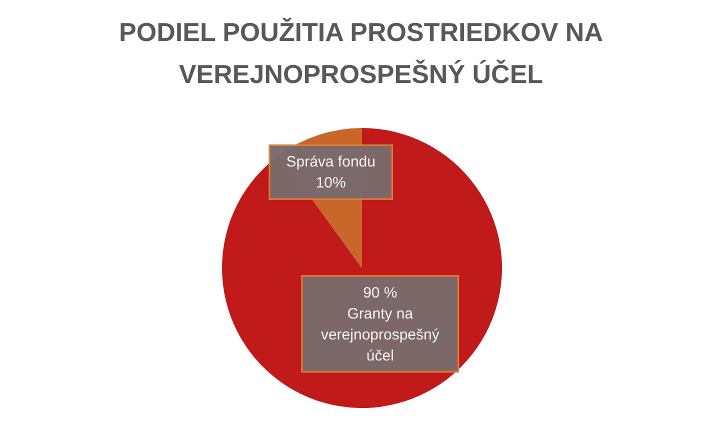 Image resolution: width=722 pixels, height=438 pixels. What do you see at coordinates (380, 334) in the screenshot?
I see `slice-label: Granty na verejnoprospešný účel` at bounding box center [380, 334].